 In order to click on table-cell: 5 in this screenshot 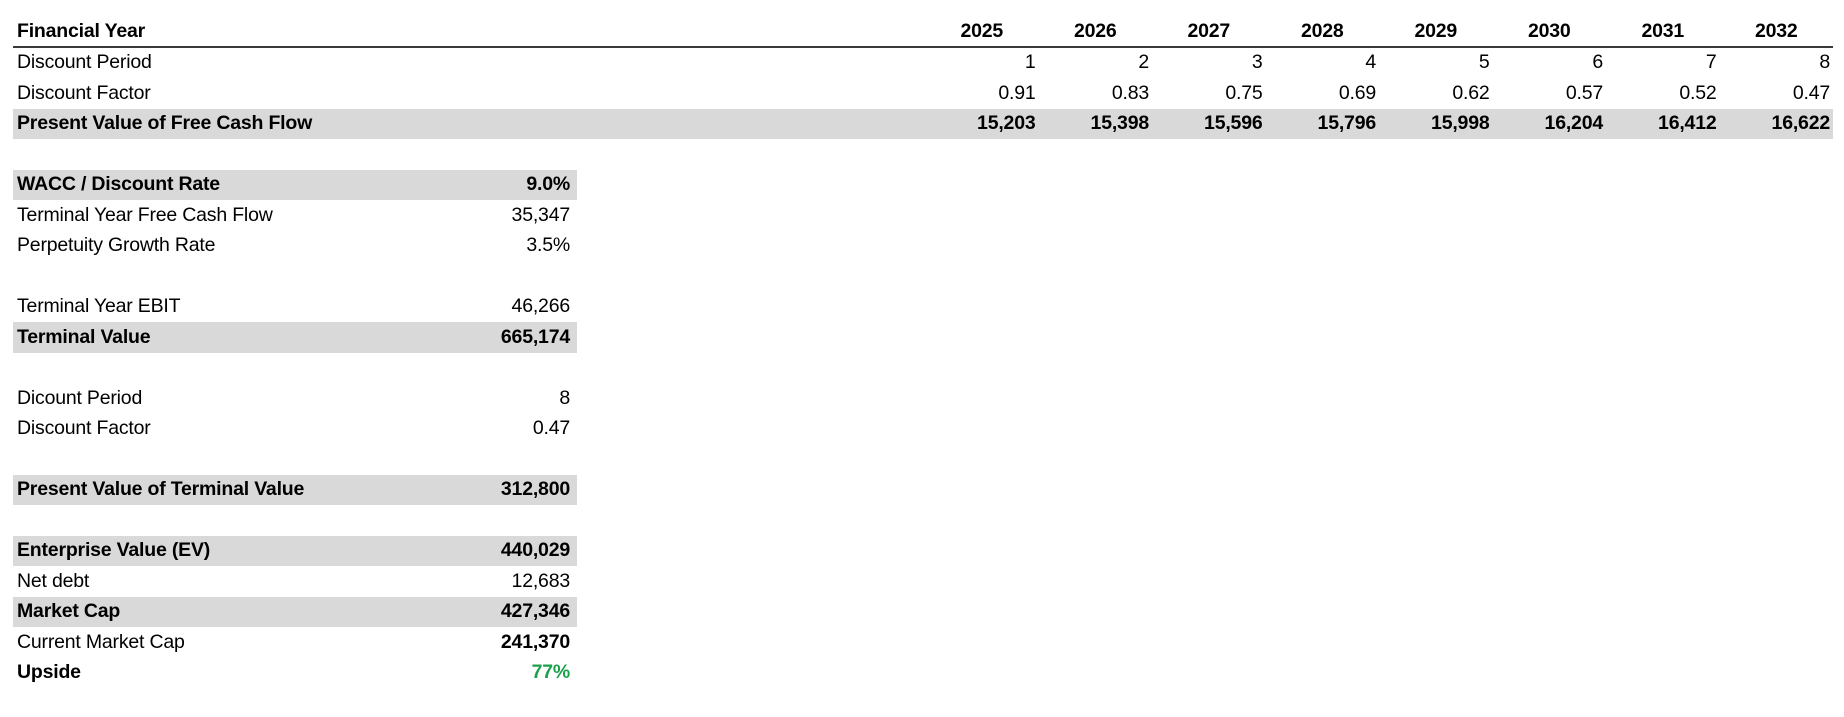, I will do `click(1484, 62)`.